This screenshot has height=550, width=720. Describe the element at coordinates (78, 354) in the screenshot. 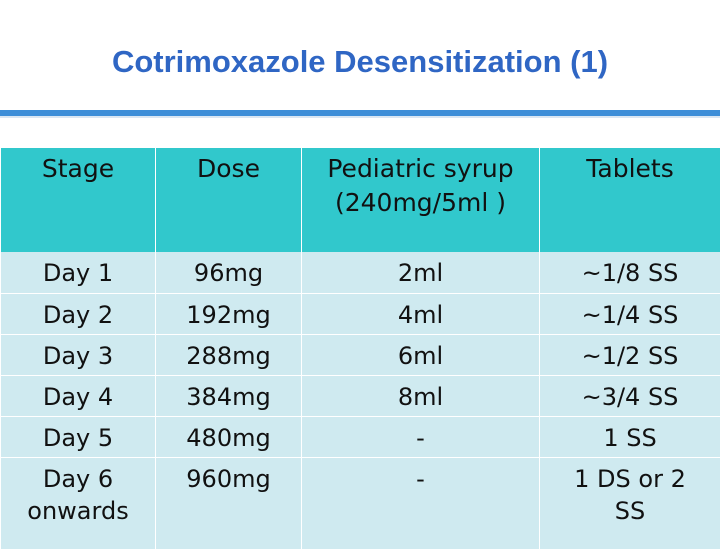

I see `cell-stage: Day 3` at that location.